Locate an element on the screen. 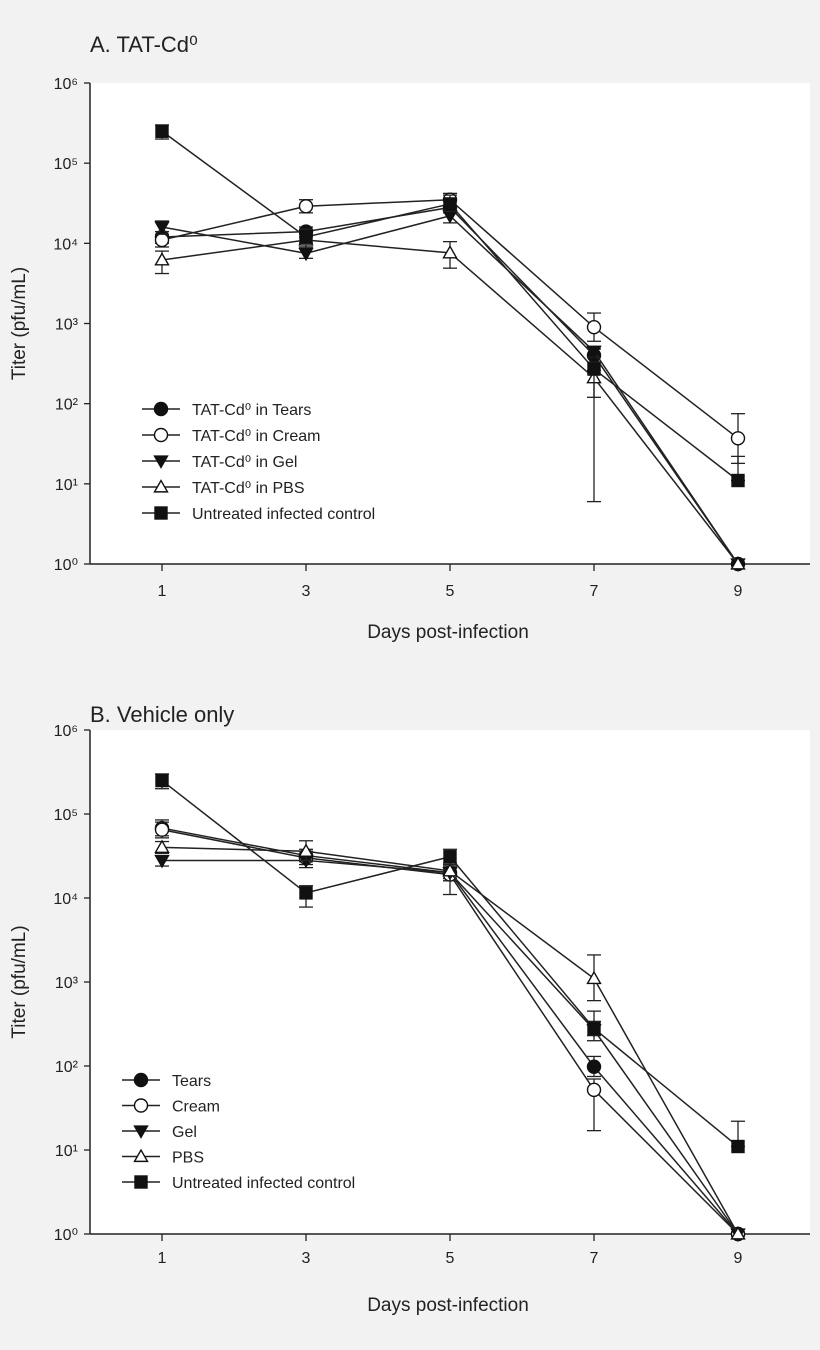  legend-entry: TAT-Cd⁰ in Tears is located at coordinates (226, 410).